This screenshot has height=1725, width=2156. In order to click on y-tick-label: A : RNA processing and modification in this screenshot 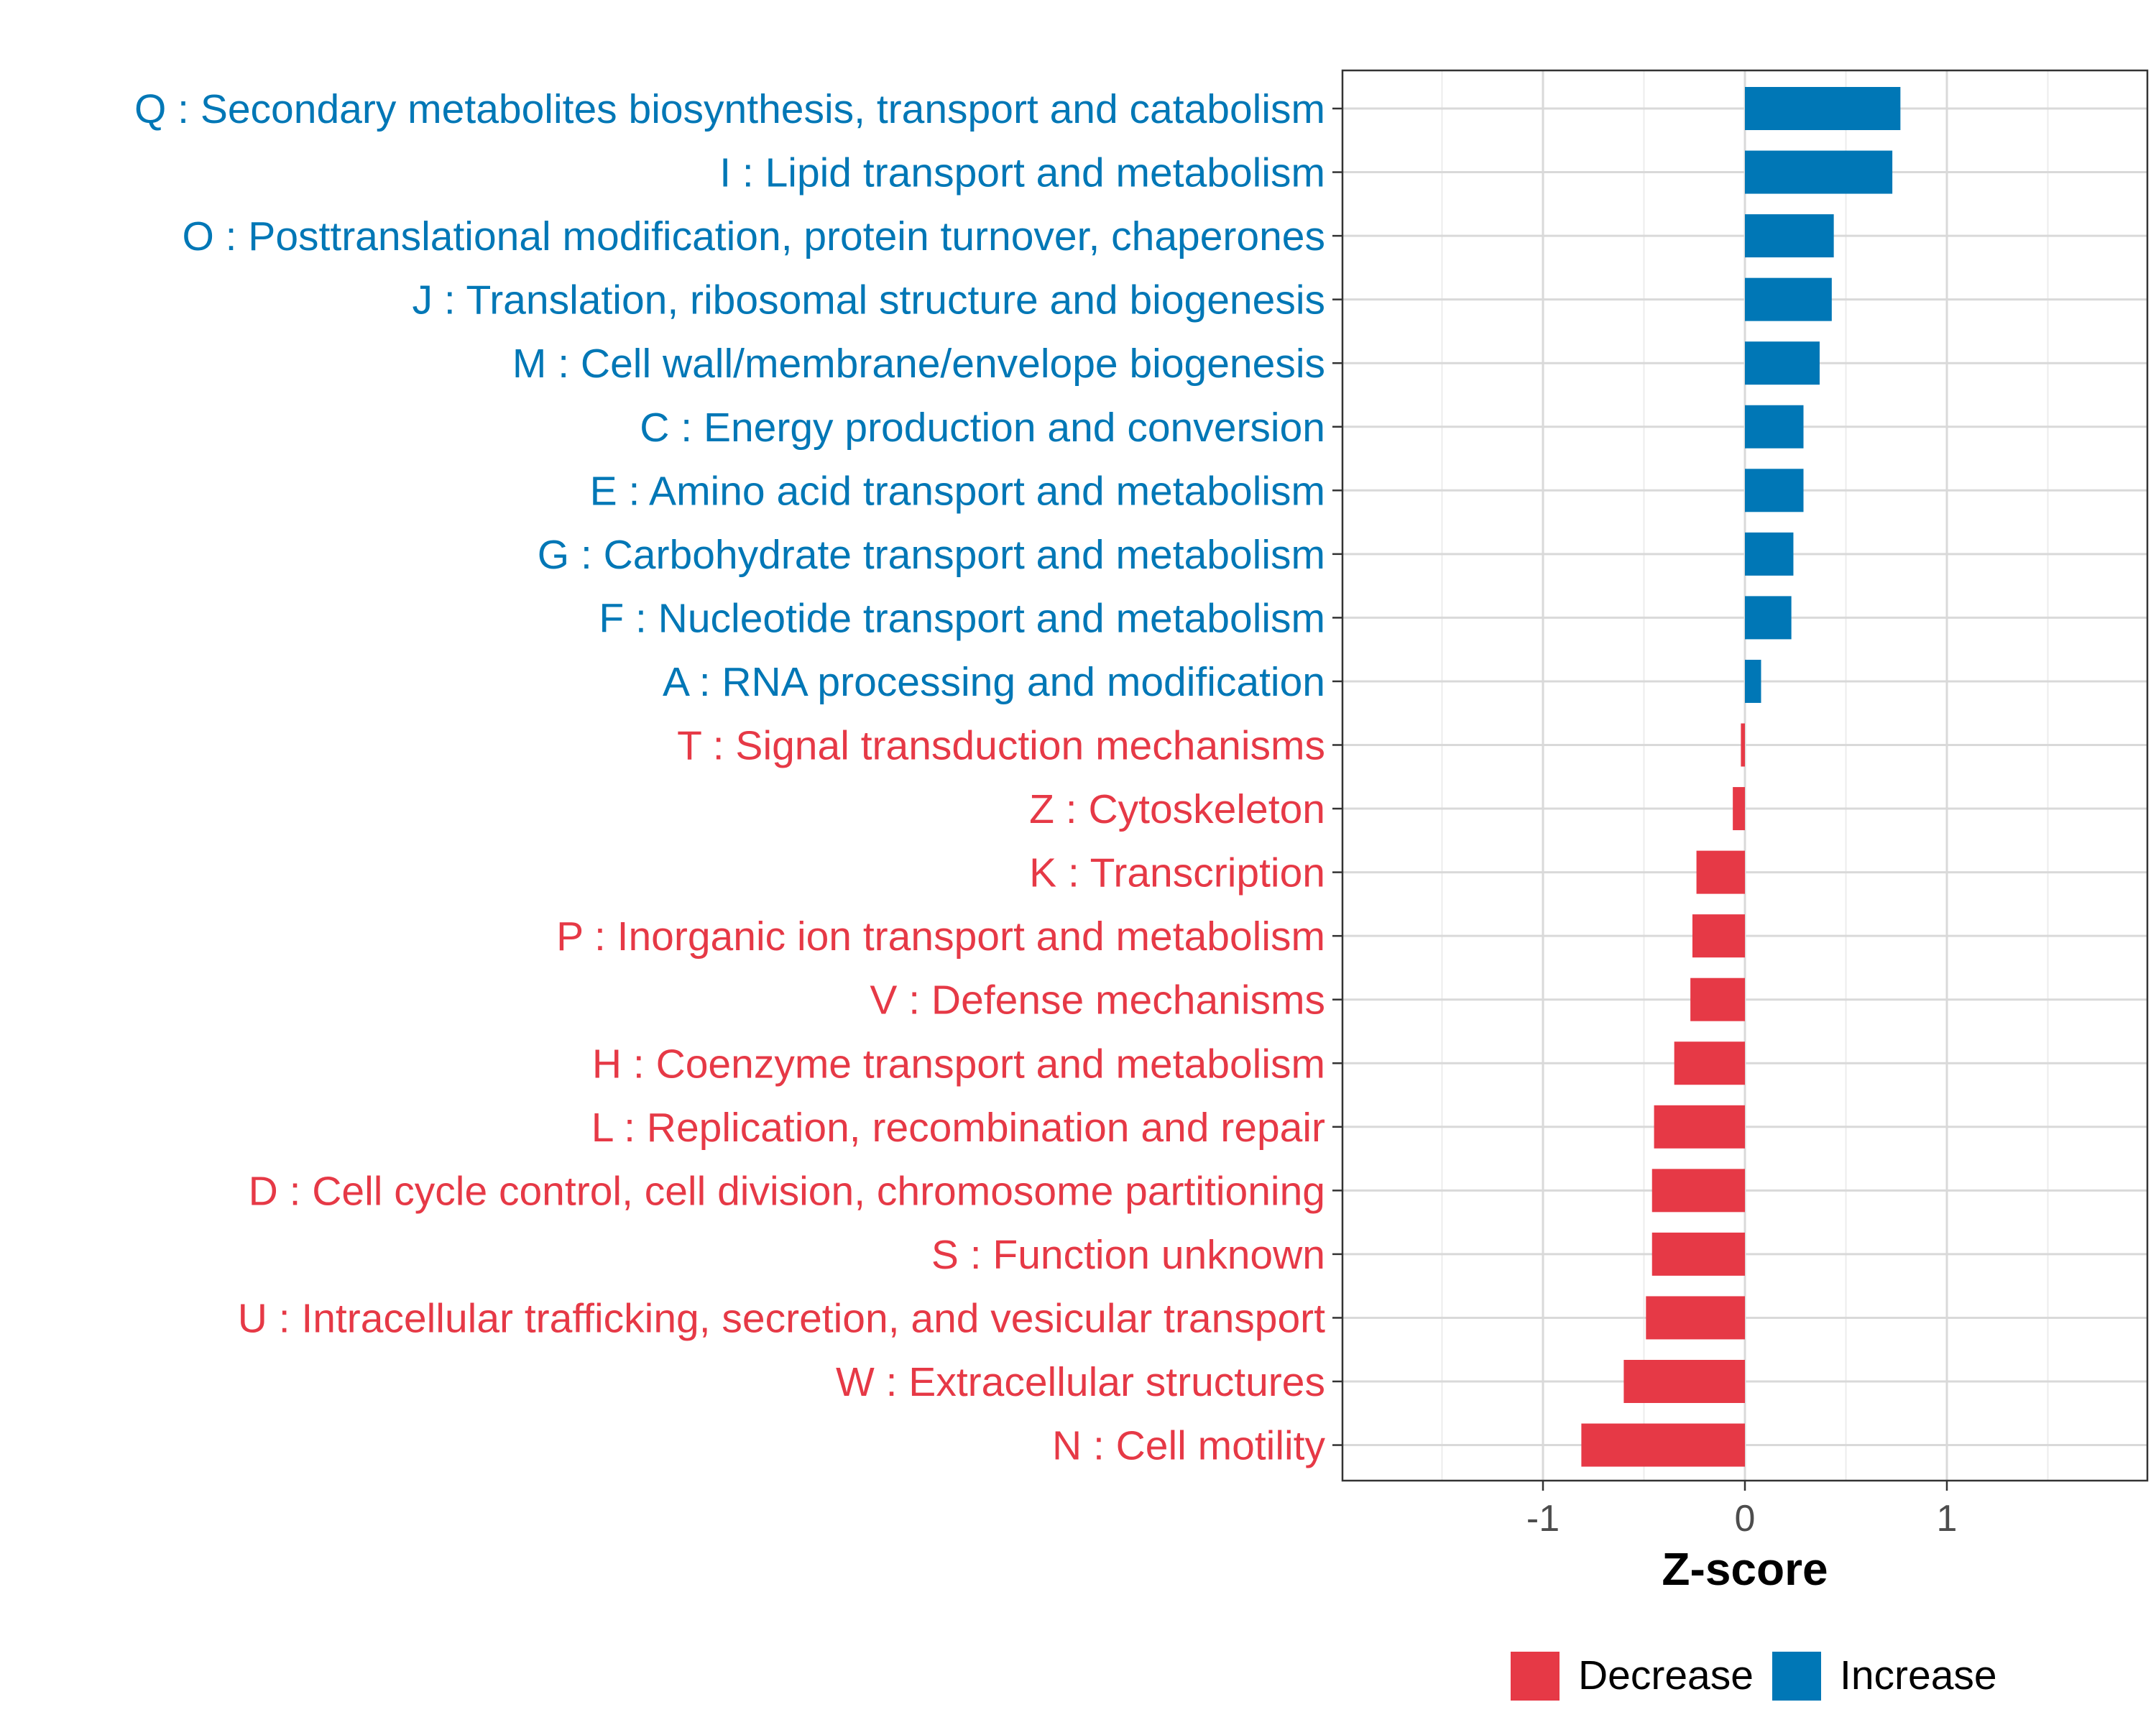, I will do `click(994, 682)`.